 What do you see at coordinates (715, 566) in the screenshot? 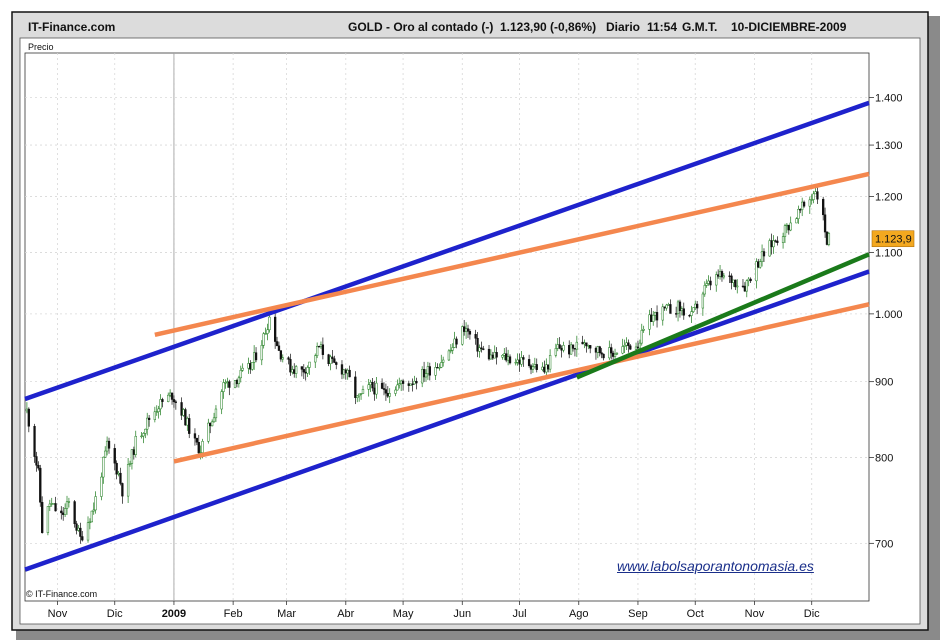
I see `watermark-link: www.labolsaporantonomasia.es` at bounding box center [715, 566].